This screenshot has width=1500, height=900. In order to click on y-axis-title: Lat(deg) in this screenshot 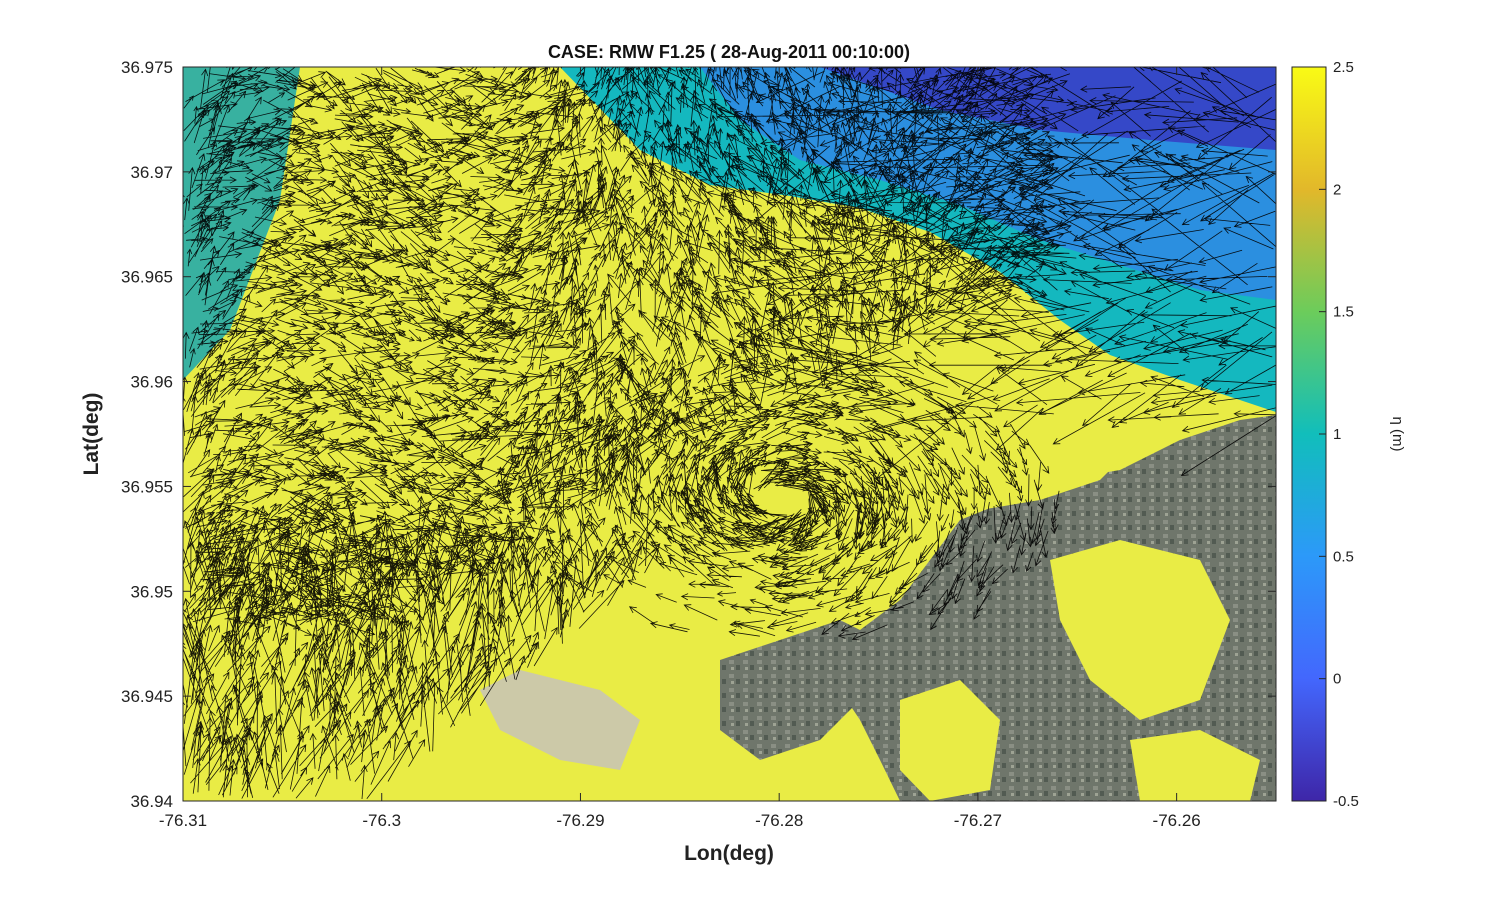, I will do `click(91, 434)`.